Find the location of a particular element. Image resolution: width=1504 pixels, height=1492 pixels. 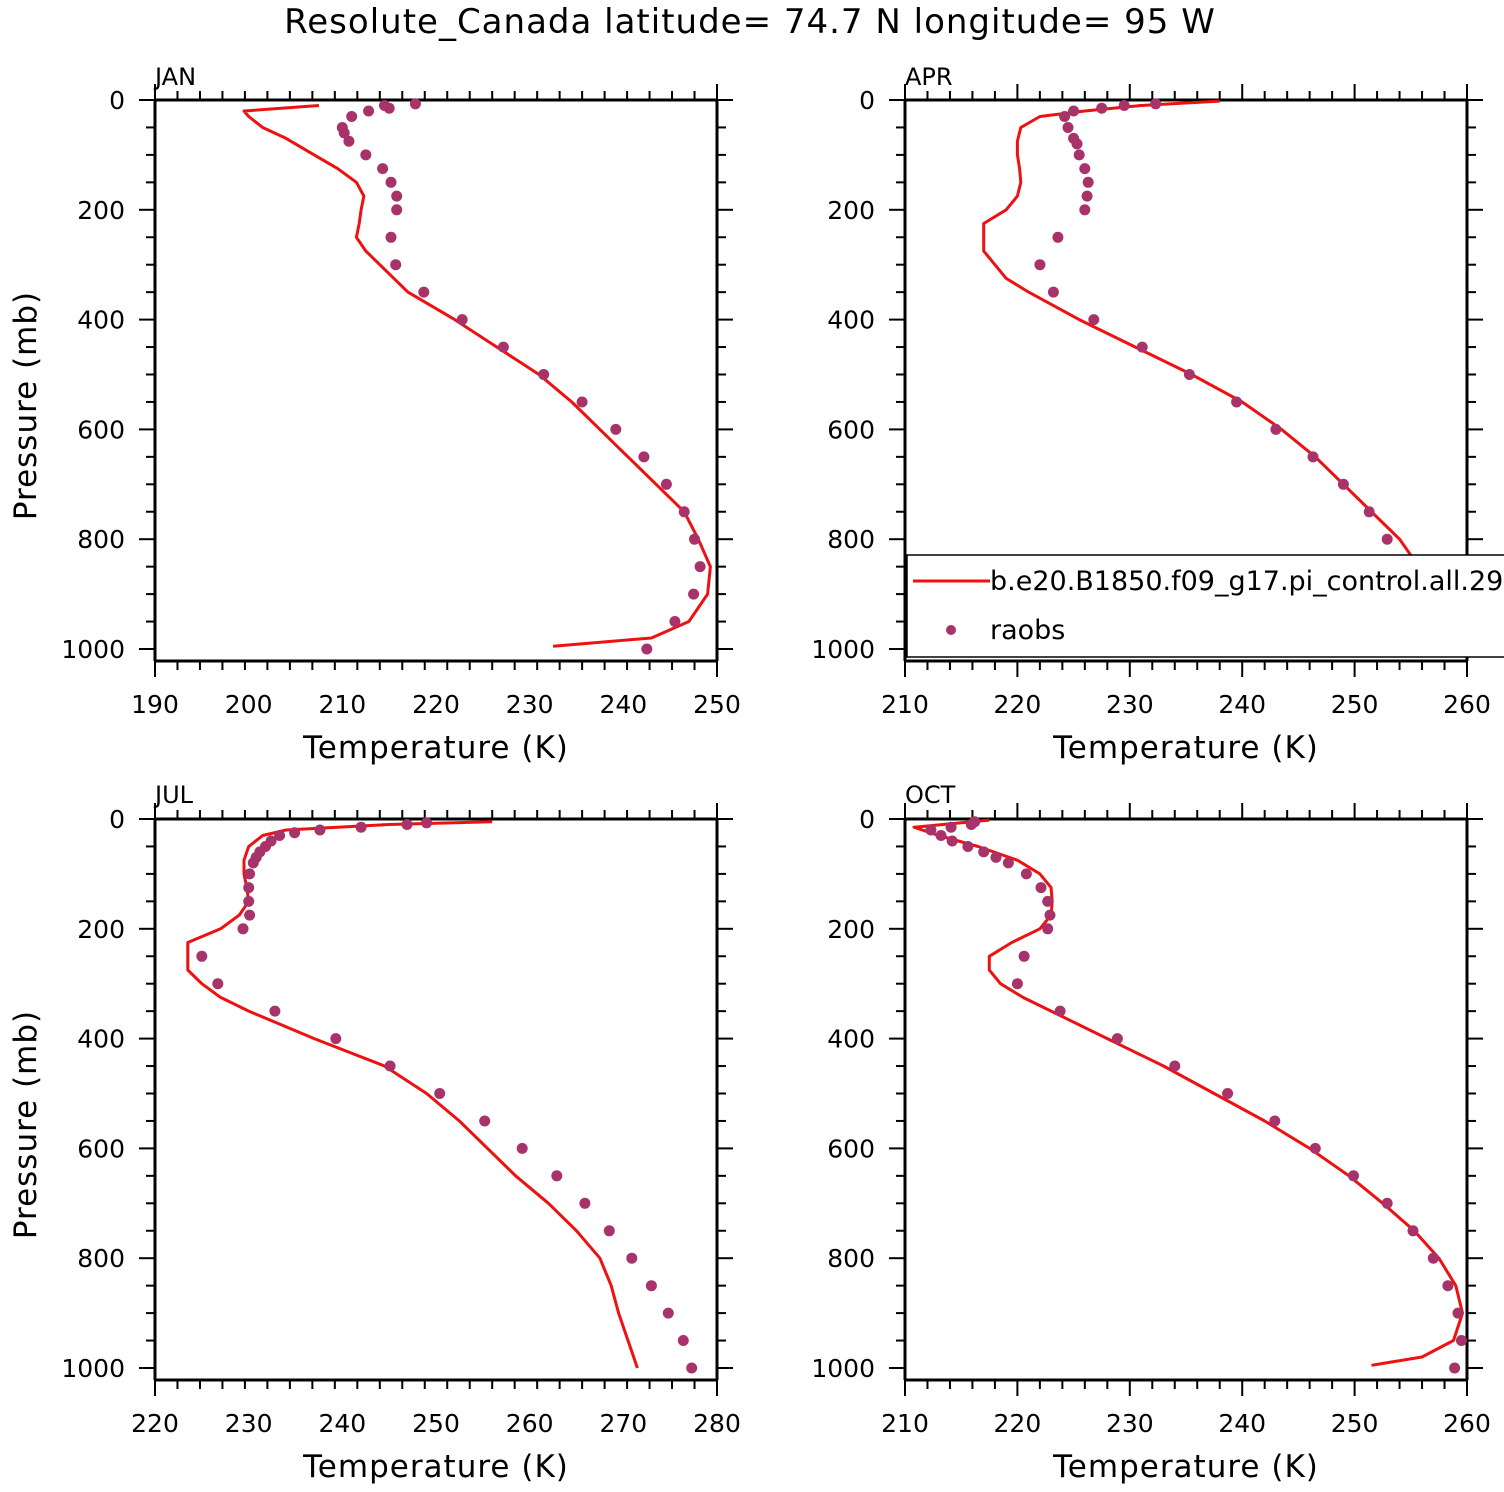

model-line-jan is located at coordinates (477, 376).